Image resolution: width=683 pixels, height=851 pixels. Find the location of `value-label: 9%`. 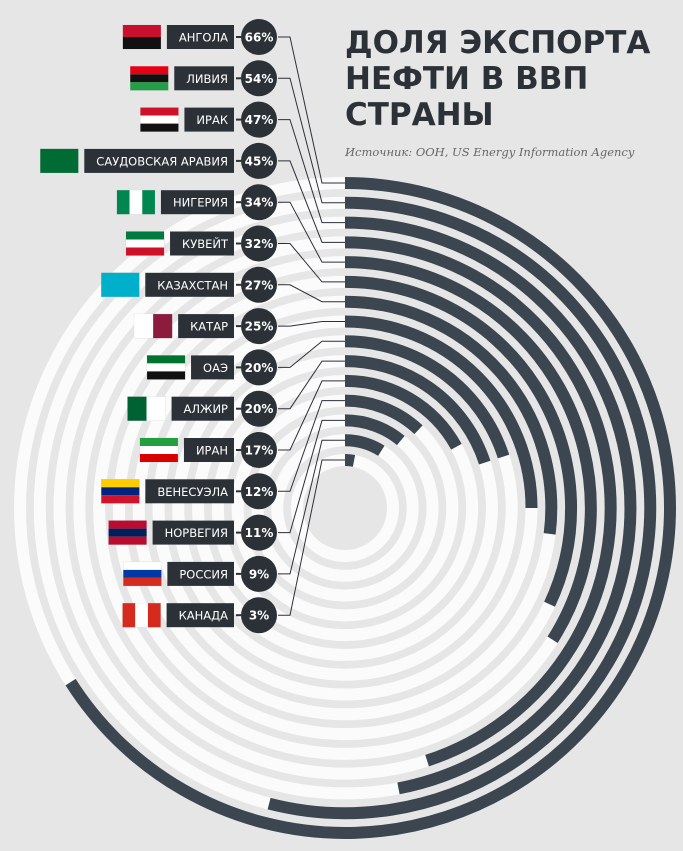

value-label: 9% is located at coordinates (259, 574).